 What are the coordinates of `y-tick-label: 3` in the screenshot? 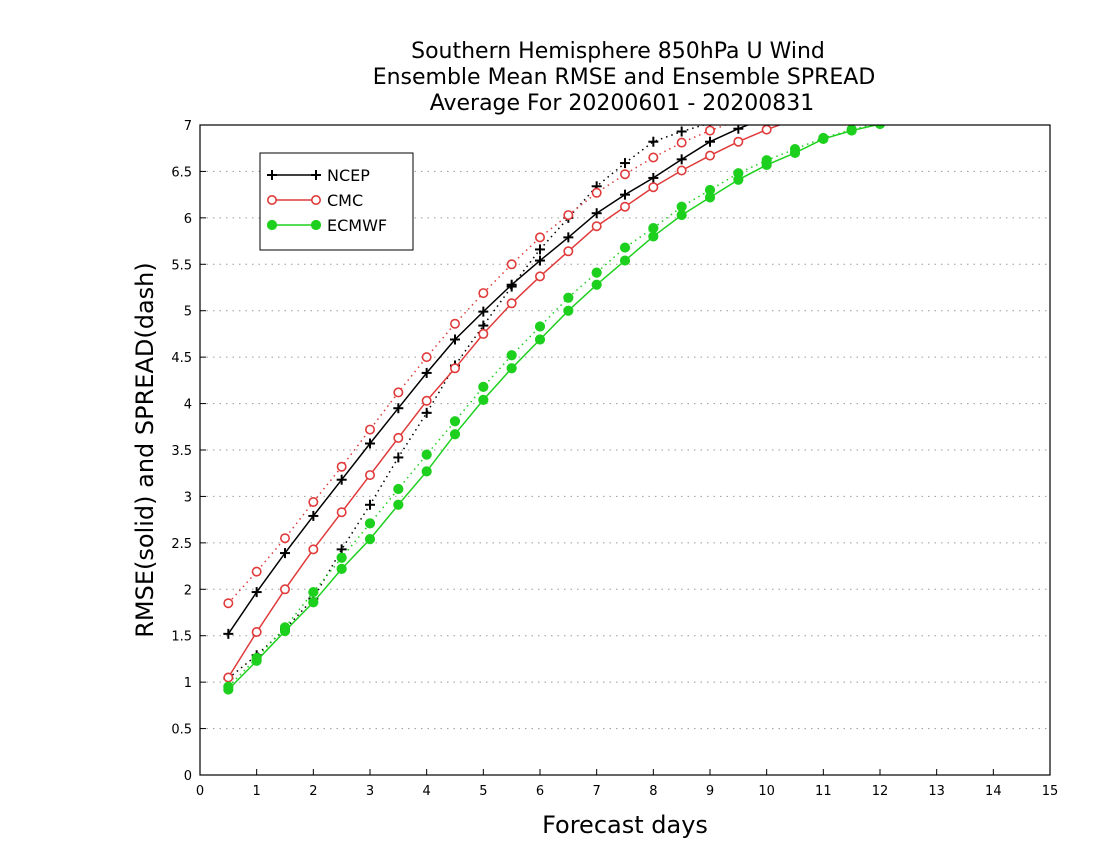 It's located at (188, 497).